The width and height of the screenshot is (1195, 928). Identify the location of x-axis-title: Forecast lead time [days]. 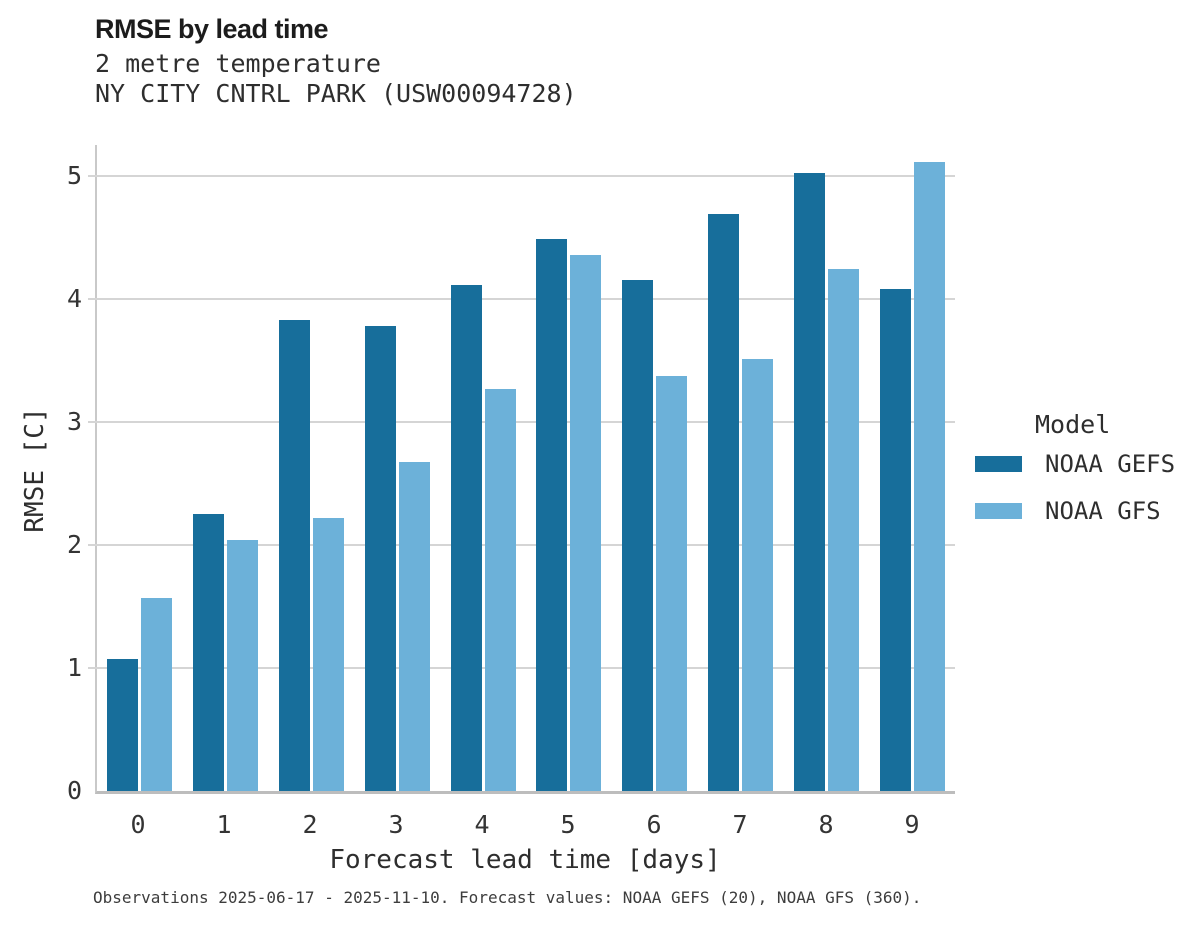
(525, 860).